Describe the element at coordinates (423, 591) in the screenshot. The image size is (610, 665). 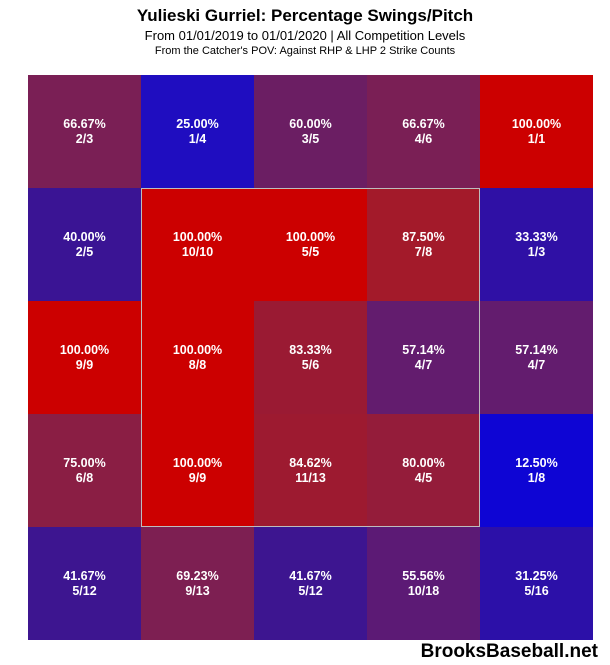
I see `zone-cell-count: 10/18` at that location.